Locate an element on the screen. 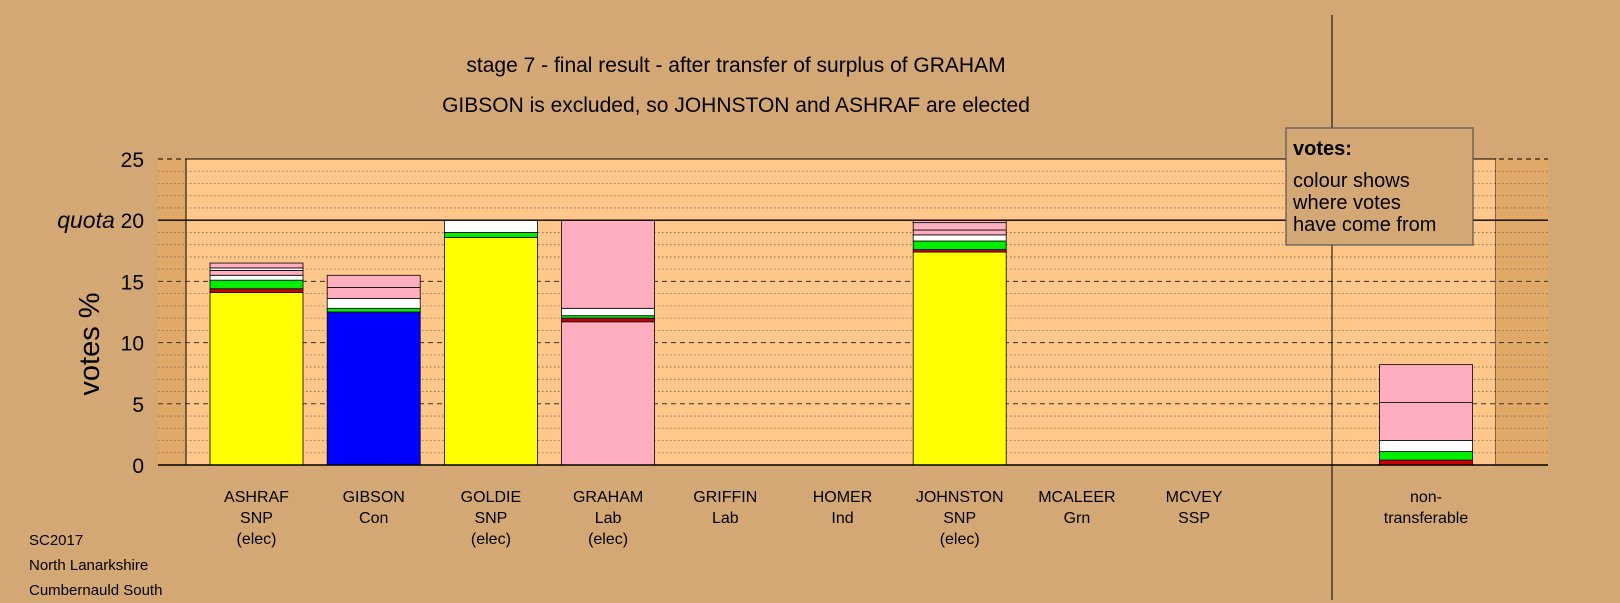 This screenshot has width=1620, height=603. x-label-non-transferable-1: non- is located at coordinates (1426, 497).